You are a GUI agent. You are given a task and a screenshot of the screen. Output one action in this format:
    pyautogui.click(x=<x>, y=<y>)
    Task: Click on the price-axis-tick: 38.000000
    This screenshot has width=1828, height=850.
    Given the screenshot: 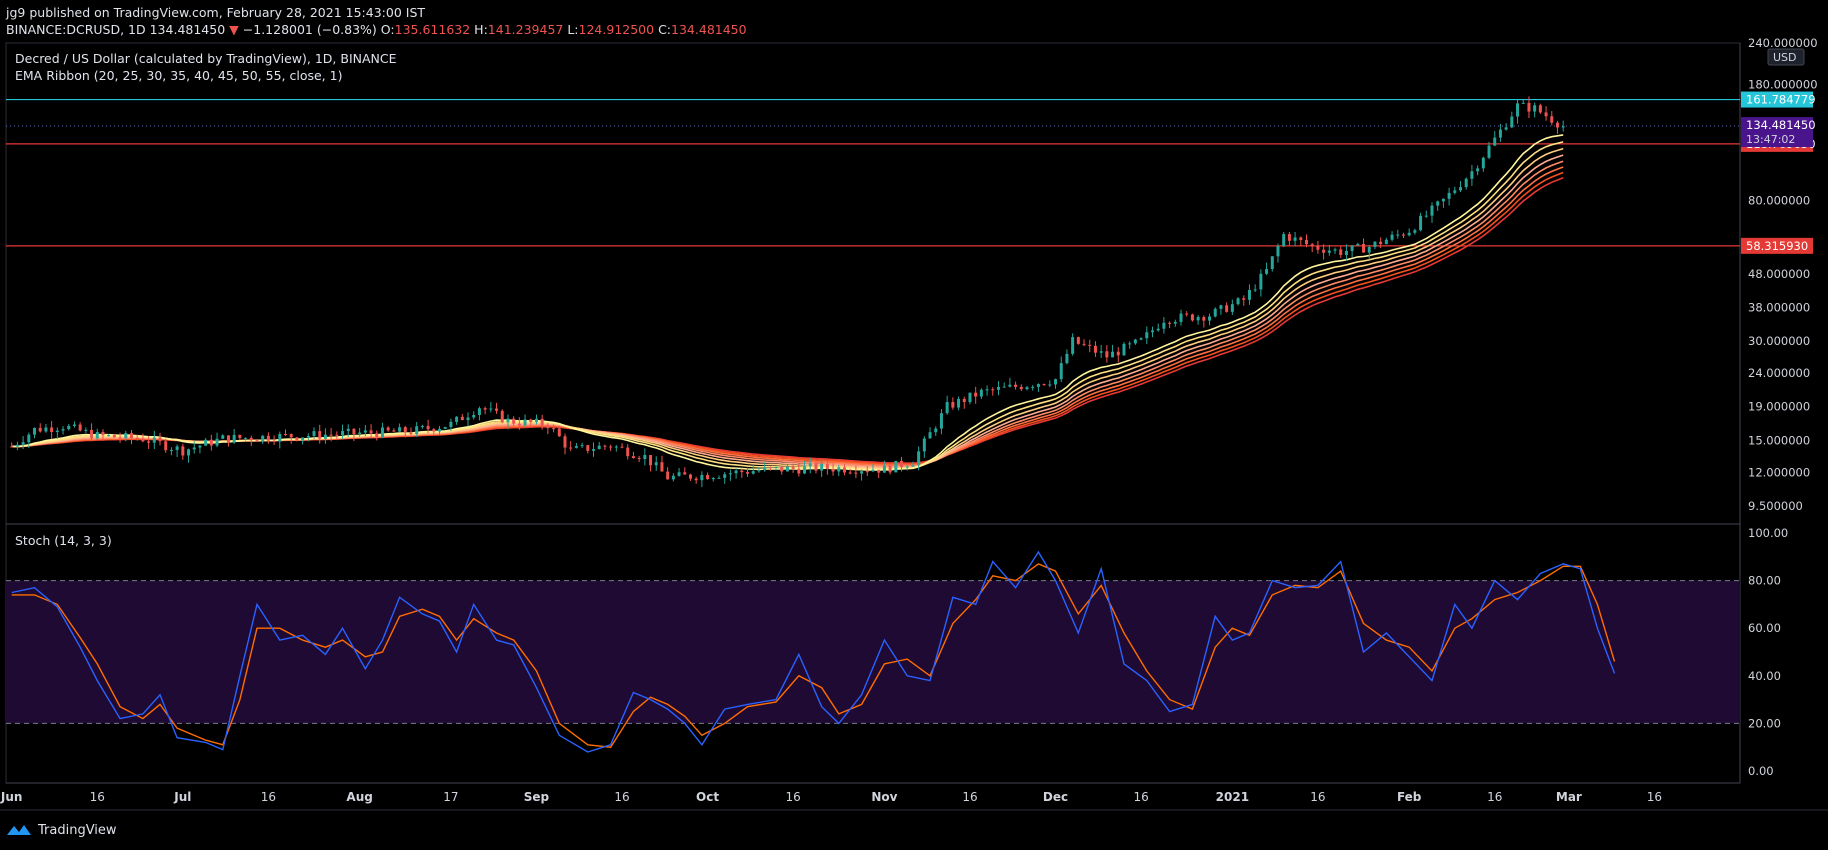 What is the action you would take?
    pyautogui.click(x=1779, y=307)
    